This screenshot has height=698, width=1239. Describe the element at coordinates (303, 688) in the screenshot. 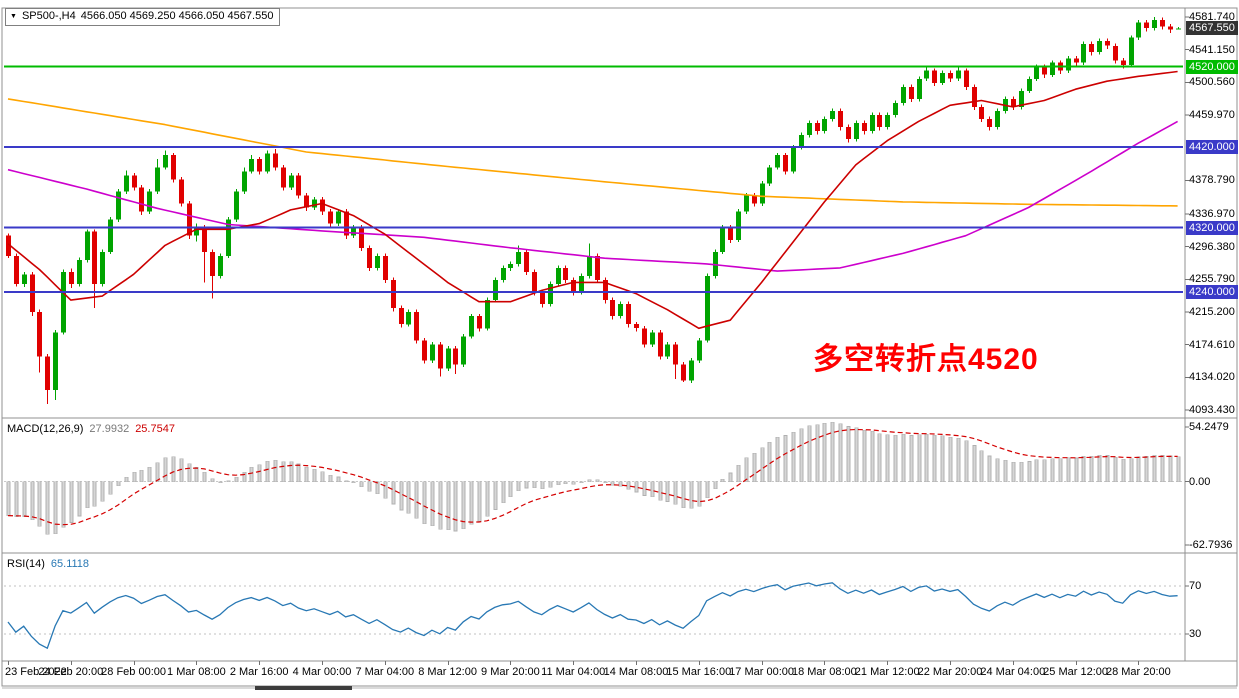

I see `scrollbar-thumb` at that location.